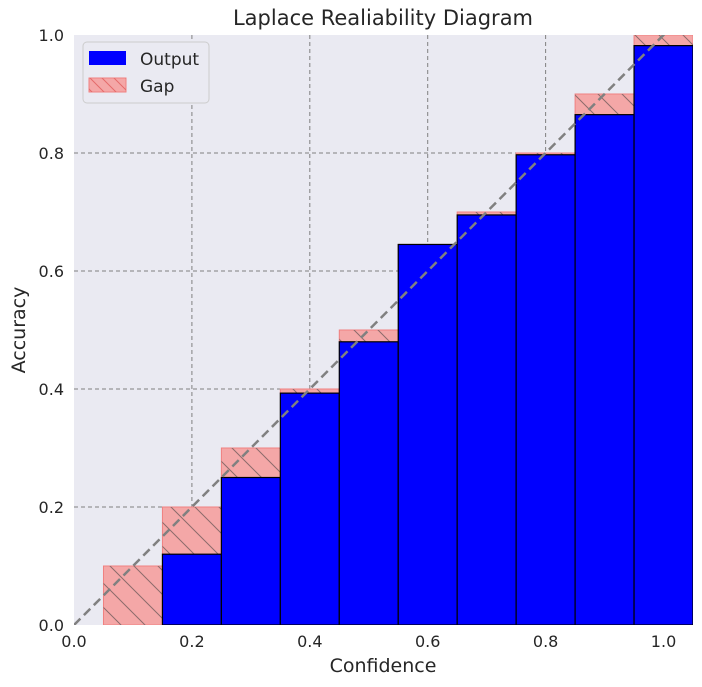 The width and height of the screenshot is (702, 687). I want to click on y-tick-label: 0.6, so click(51, 271).